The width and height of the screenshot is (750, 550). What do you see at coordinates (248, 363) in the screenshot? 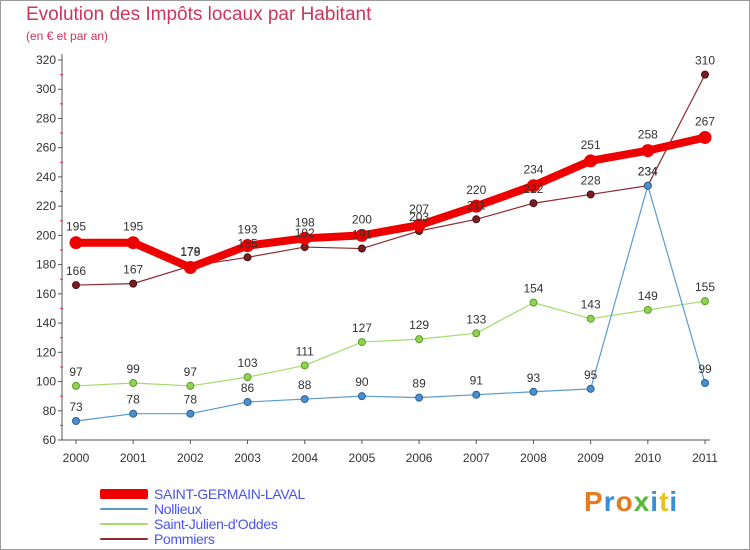
I see `data-label: 103` at bounding box center [248, 363].